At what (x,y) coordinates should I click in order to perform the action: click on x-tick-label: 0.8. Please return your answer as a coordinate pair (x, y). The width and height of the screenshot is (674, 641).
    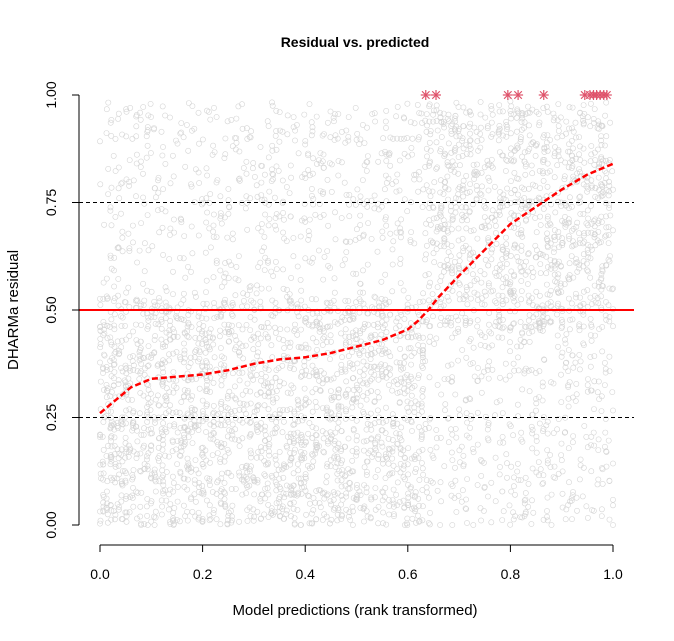
    Looking at the image, I should click on (511, 574).